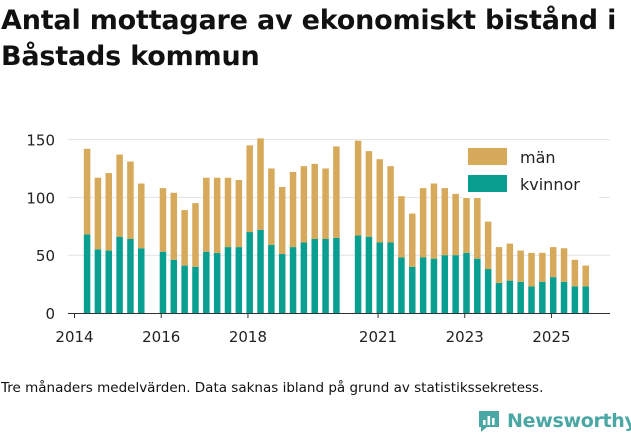 The image size is (631, 439). I want to click on x-tick-label: 2016, so click(161, 337).